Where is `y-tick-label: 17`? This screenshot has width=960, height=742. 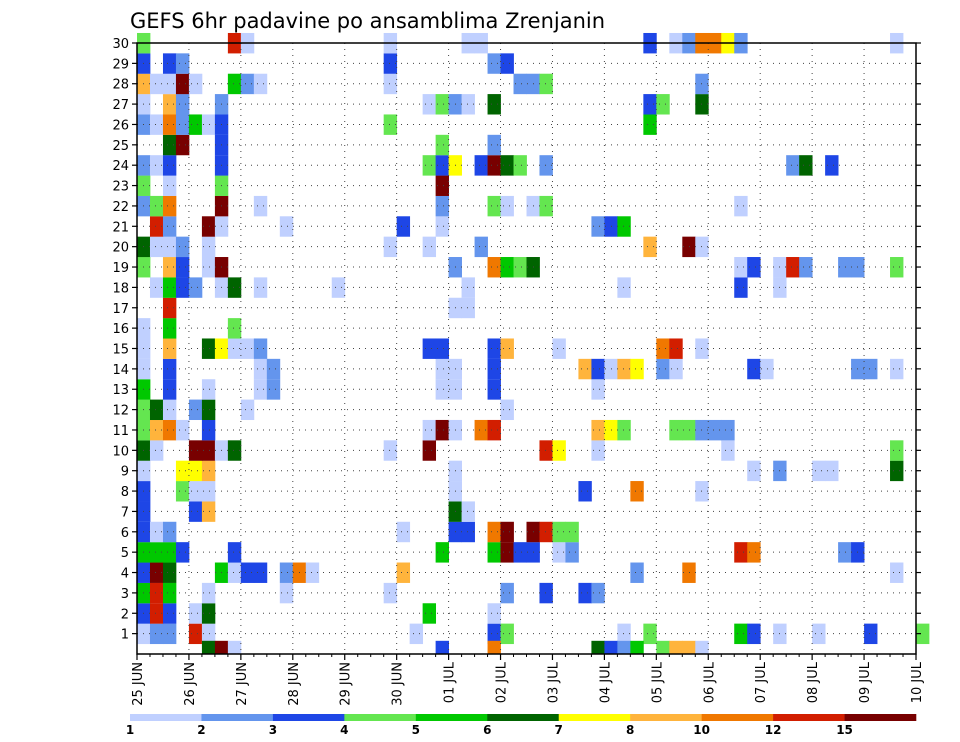 y-tick-label: 17 is located at coordinates (120, 309).